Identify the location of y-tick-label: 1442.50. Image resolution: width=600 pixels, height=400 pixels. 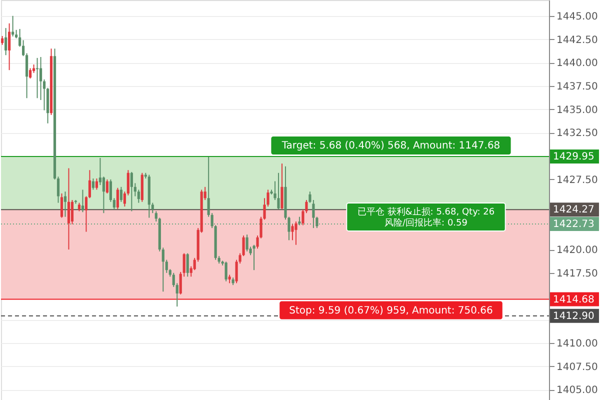
(577, 40).